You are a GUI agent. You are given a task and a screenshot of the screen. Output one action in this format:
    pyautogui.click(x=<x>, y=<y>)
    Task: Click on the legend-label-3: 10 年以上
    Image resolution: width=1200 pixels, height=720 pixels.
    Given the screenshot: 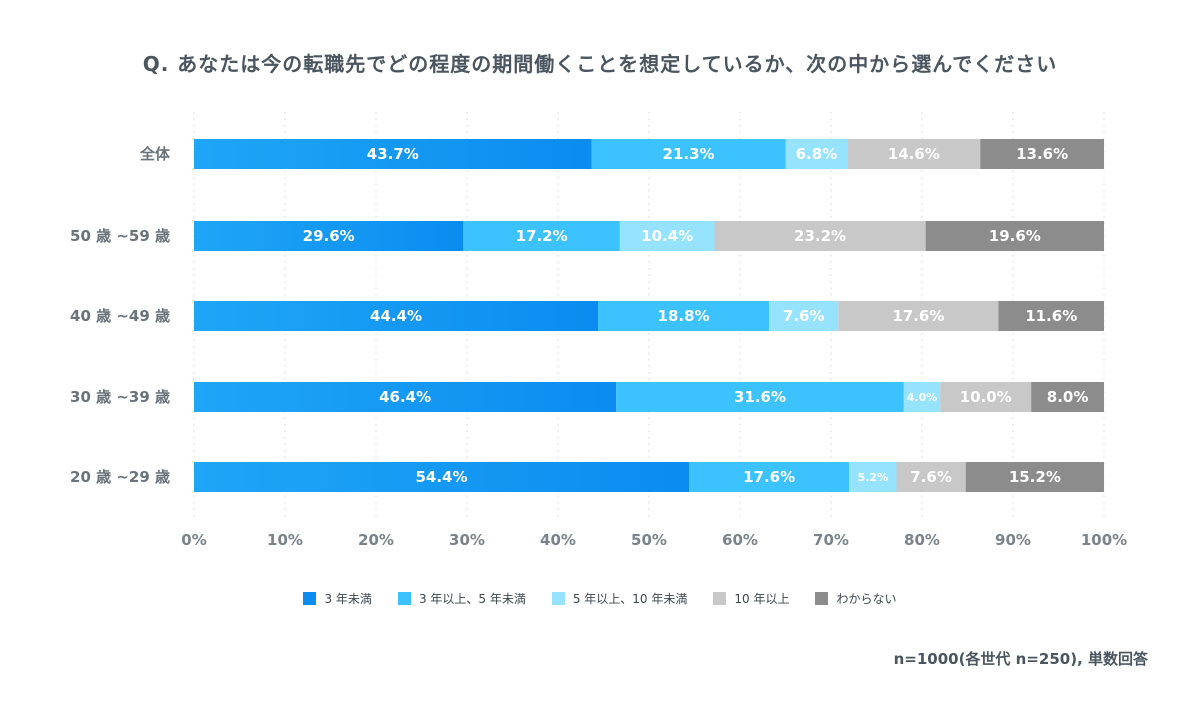 What is the action you would take?
    pyautogui.click(x=762, y=599)
    